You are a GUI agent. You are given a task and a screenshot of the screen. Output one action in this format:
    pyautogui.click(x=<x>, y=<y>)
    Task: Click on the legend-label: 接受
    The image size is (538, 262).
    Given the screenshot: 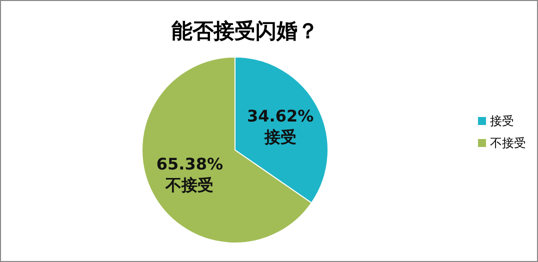 What is the action you would take?
    pyautogui.click(x=502, y=121)
    